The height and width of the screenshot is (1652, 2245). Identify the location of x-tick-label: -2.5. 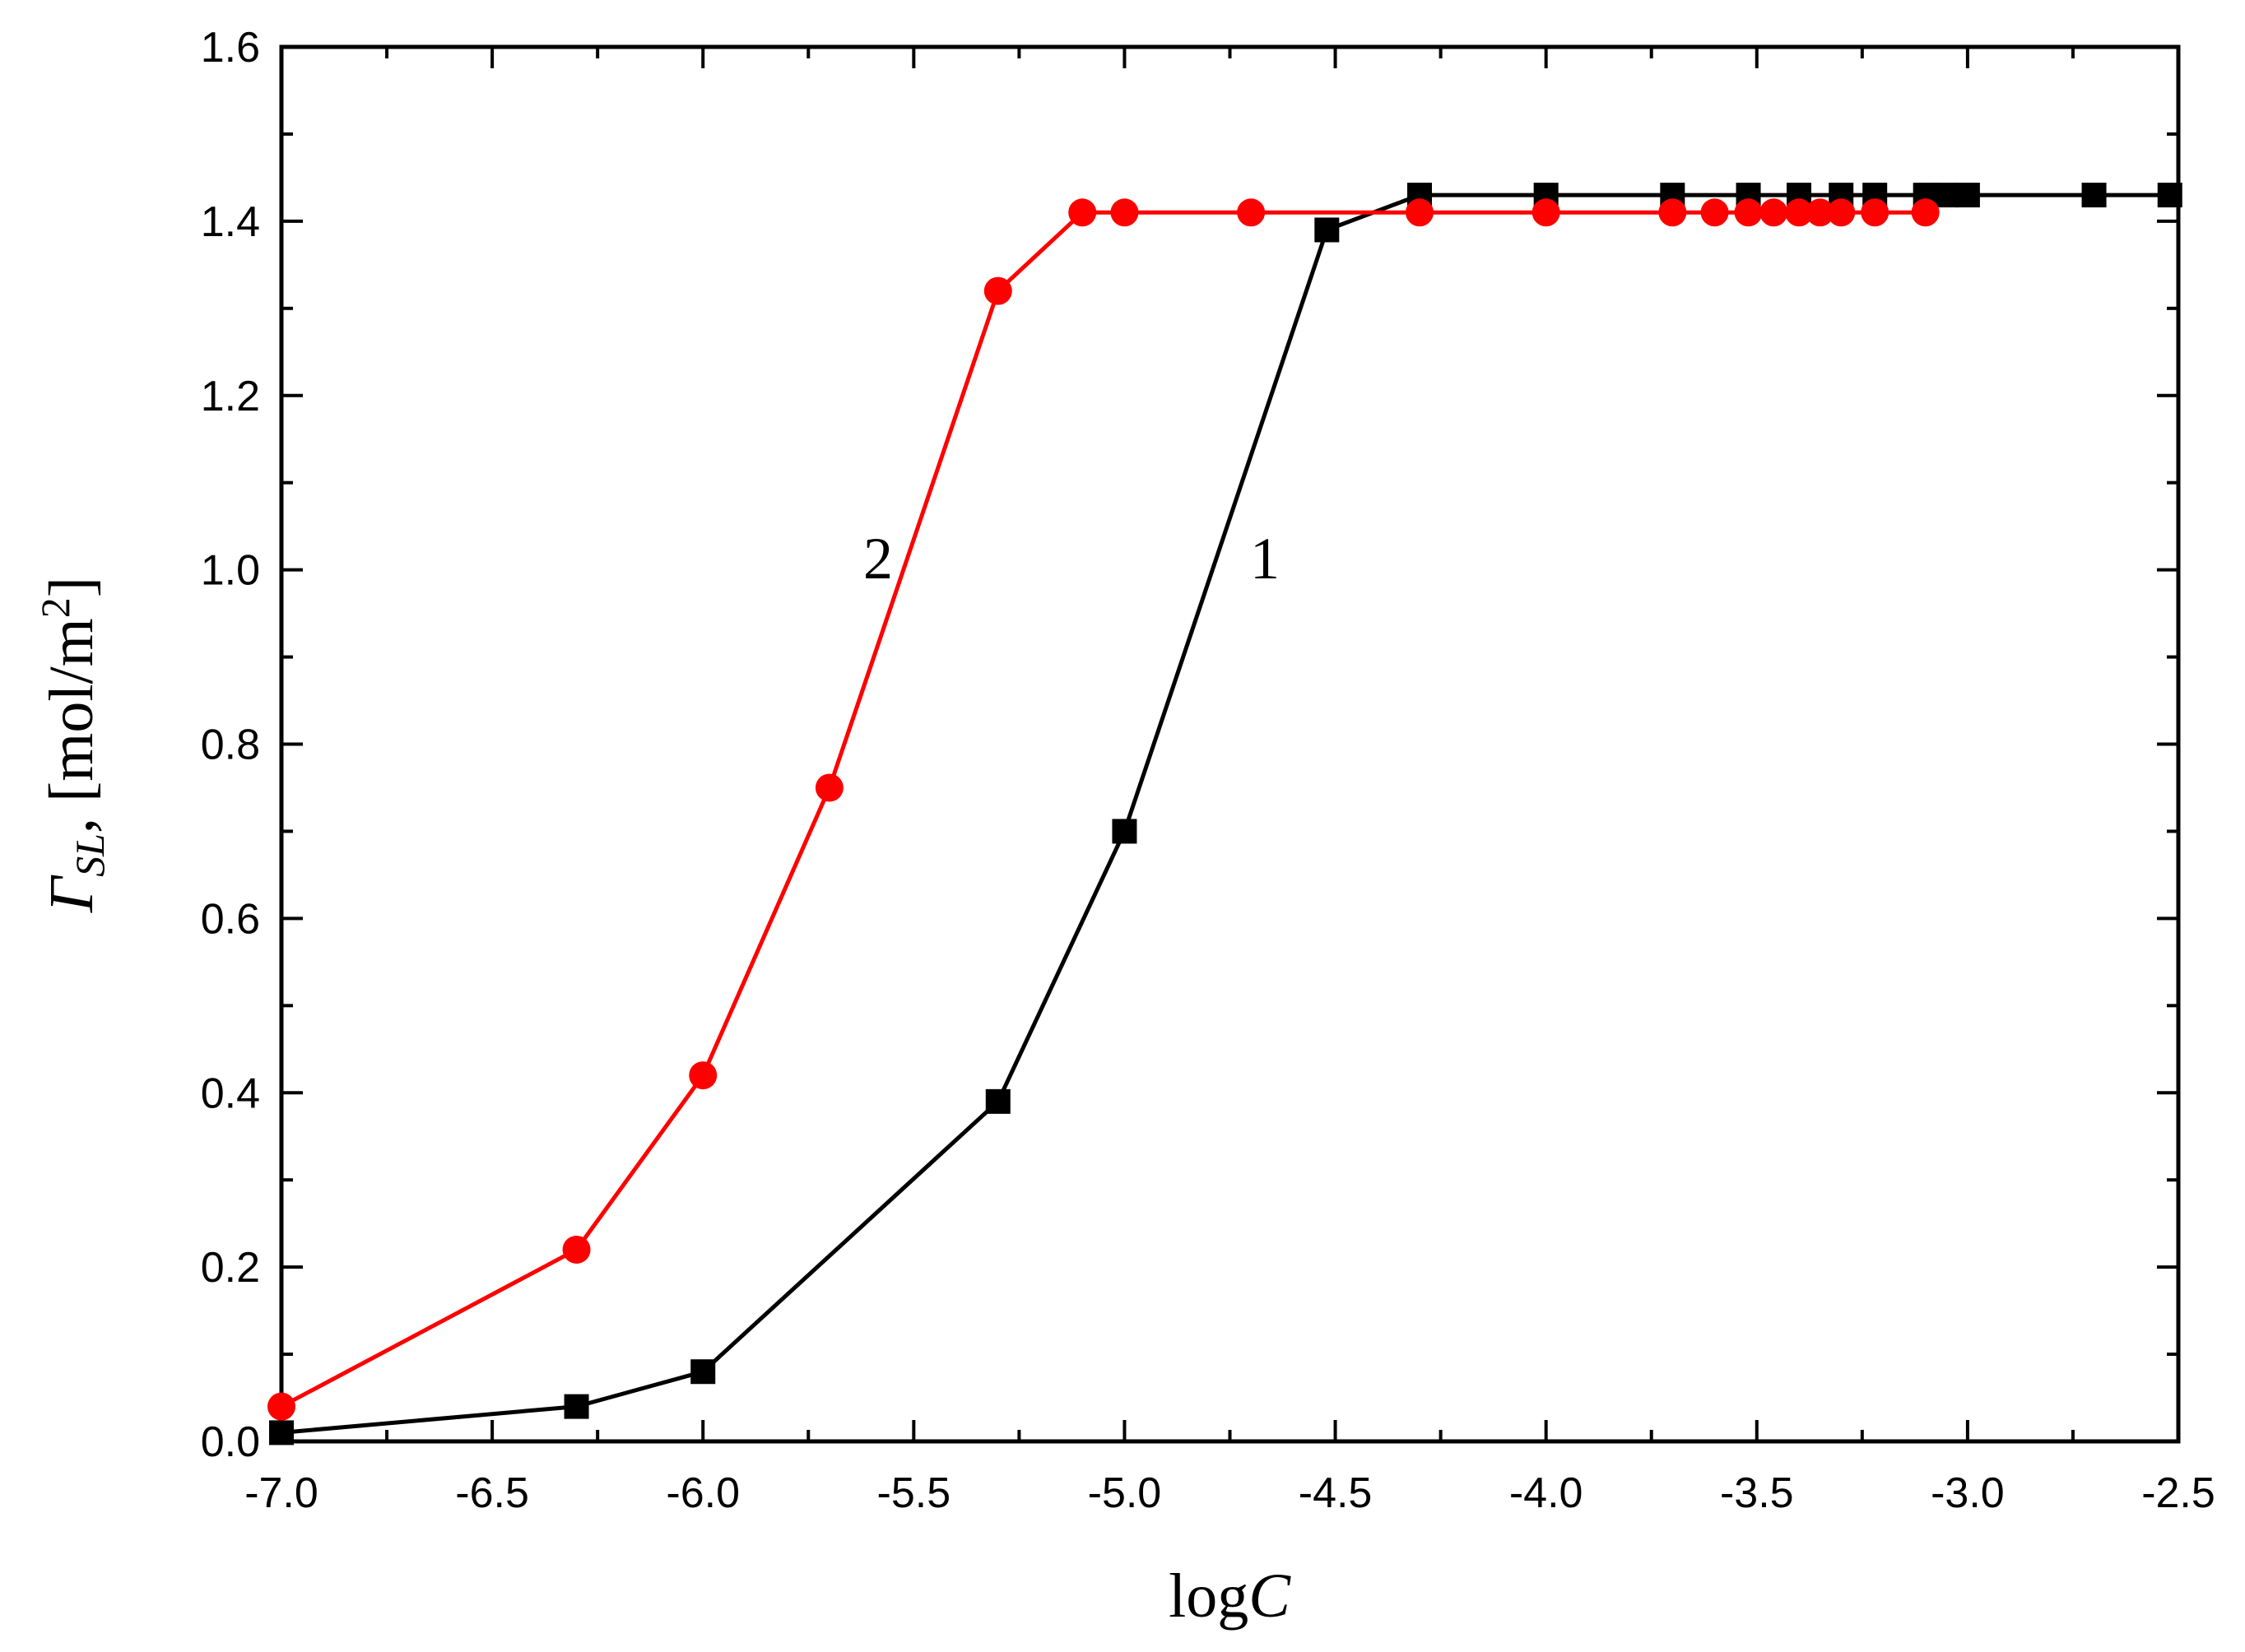
(2178, 1493).